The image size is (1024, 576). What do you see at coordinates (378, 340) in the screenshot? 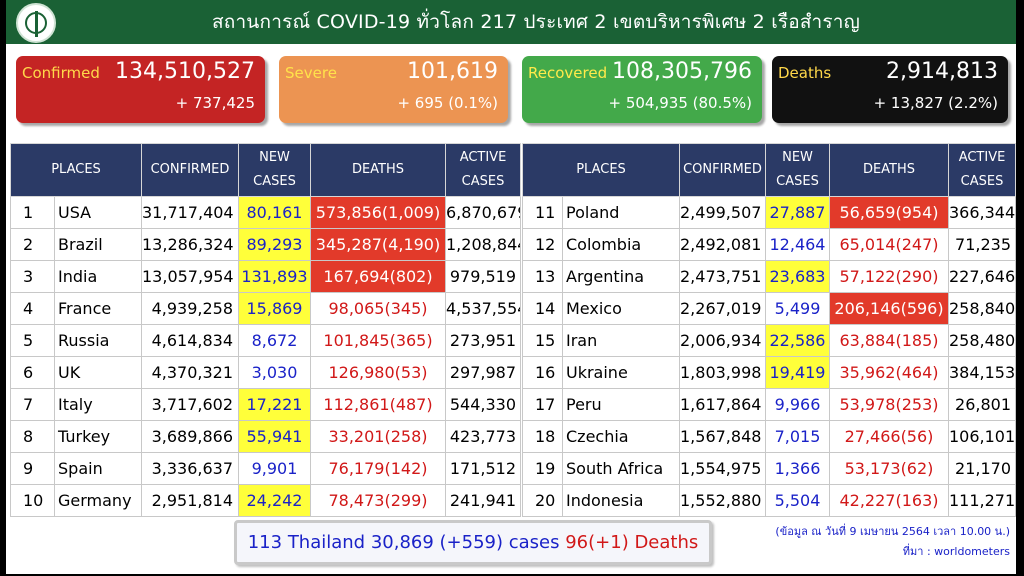
I see `deaths-cell: 101,845(365)` at bounding box center [378, 340].